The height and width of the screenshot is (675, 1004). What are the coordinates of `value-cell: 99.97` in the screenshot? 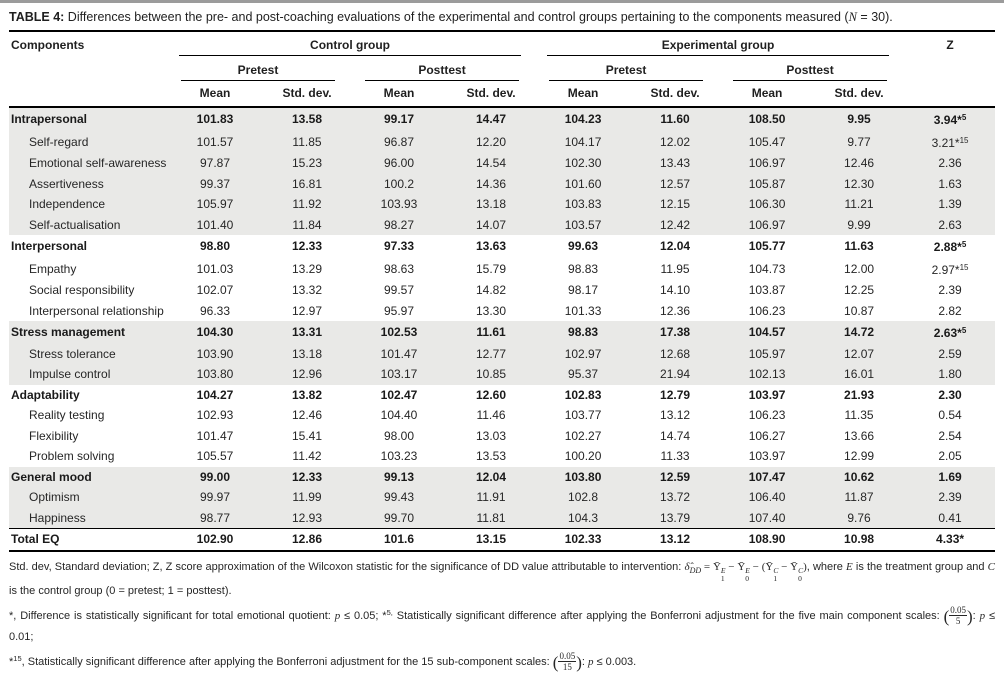 It's located at (215, 497).